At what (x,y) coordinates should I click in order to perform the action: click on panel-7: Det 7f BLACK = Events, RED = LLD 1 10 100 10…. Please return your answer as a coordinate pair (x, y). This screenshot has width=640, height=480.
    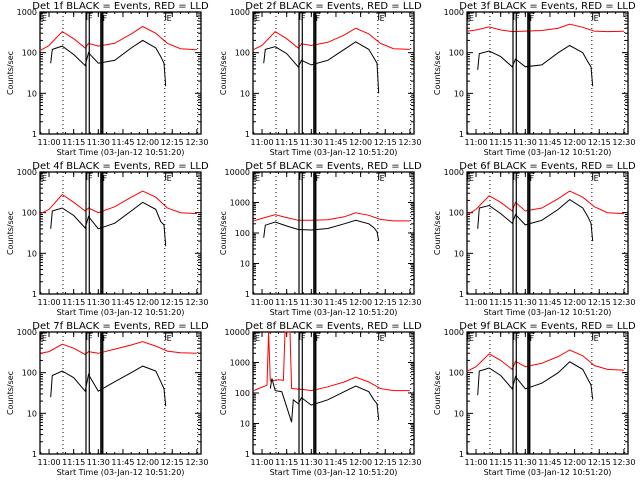
    Looking at the image, I should click on (107, 399).